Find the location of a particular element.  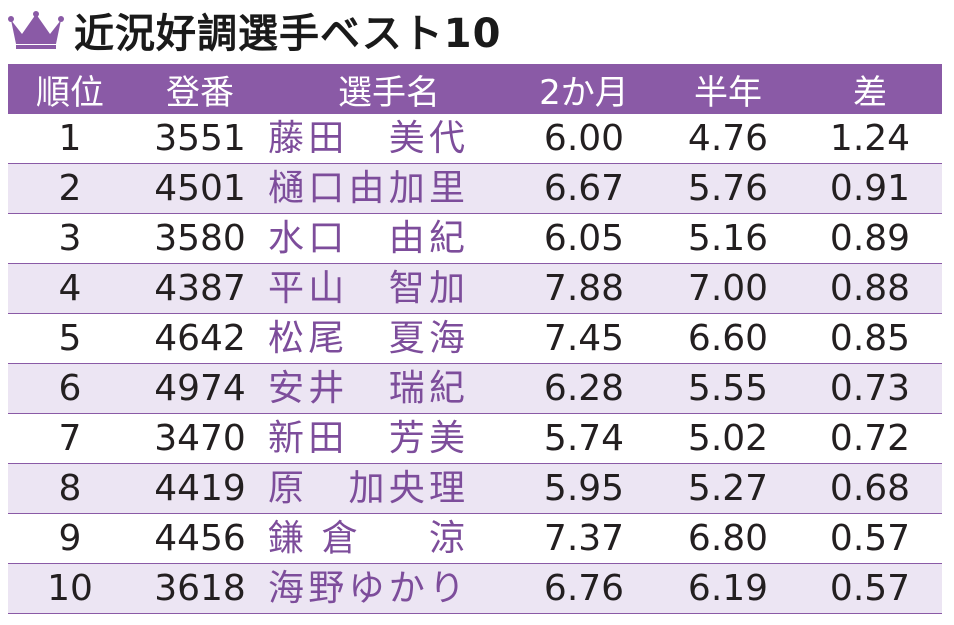

cell-name: 水口 由紀 is located at coordinates (389, 238).